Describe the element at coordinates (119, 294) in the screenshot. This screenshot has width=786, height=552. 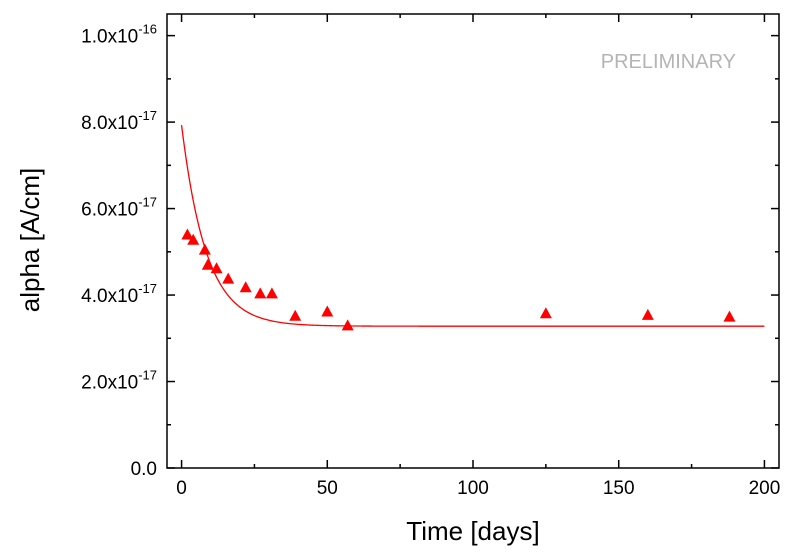
I see `y-tick-label: 4.0x10⁻¹⁷` at that location.